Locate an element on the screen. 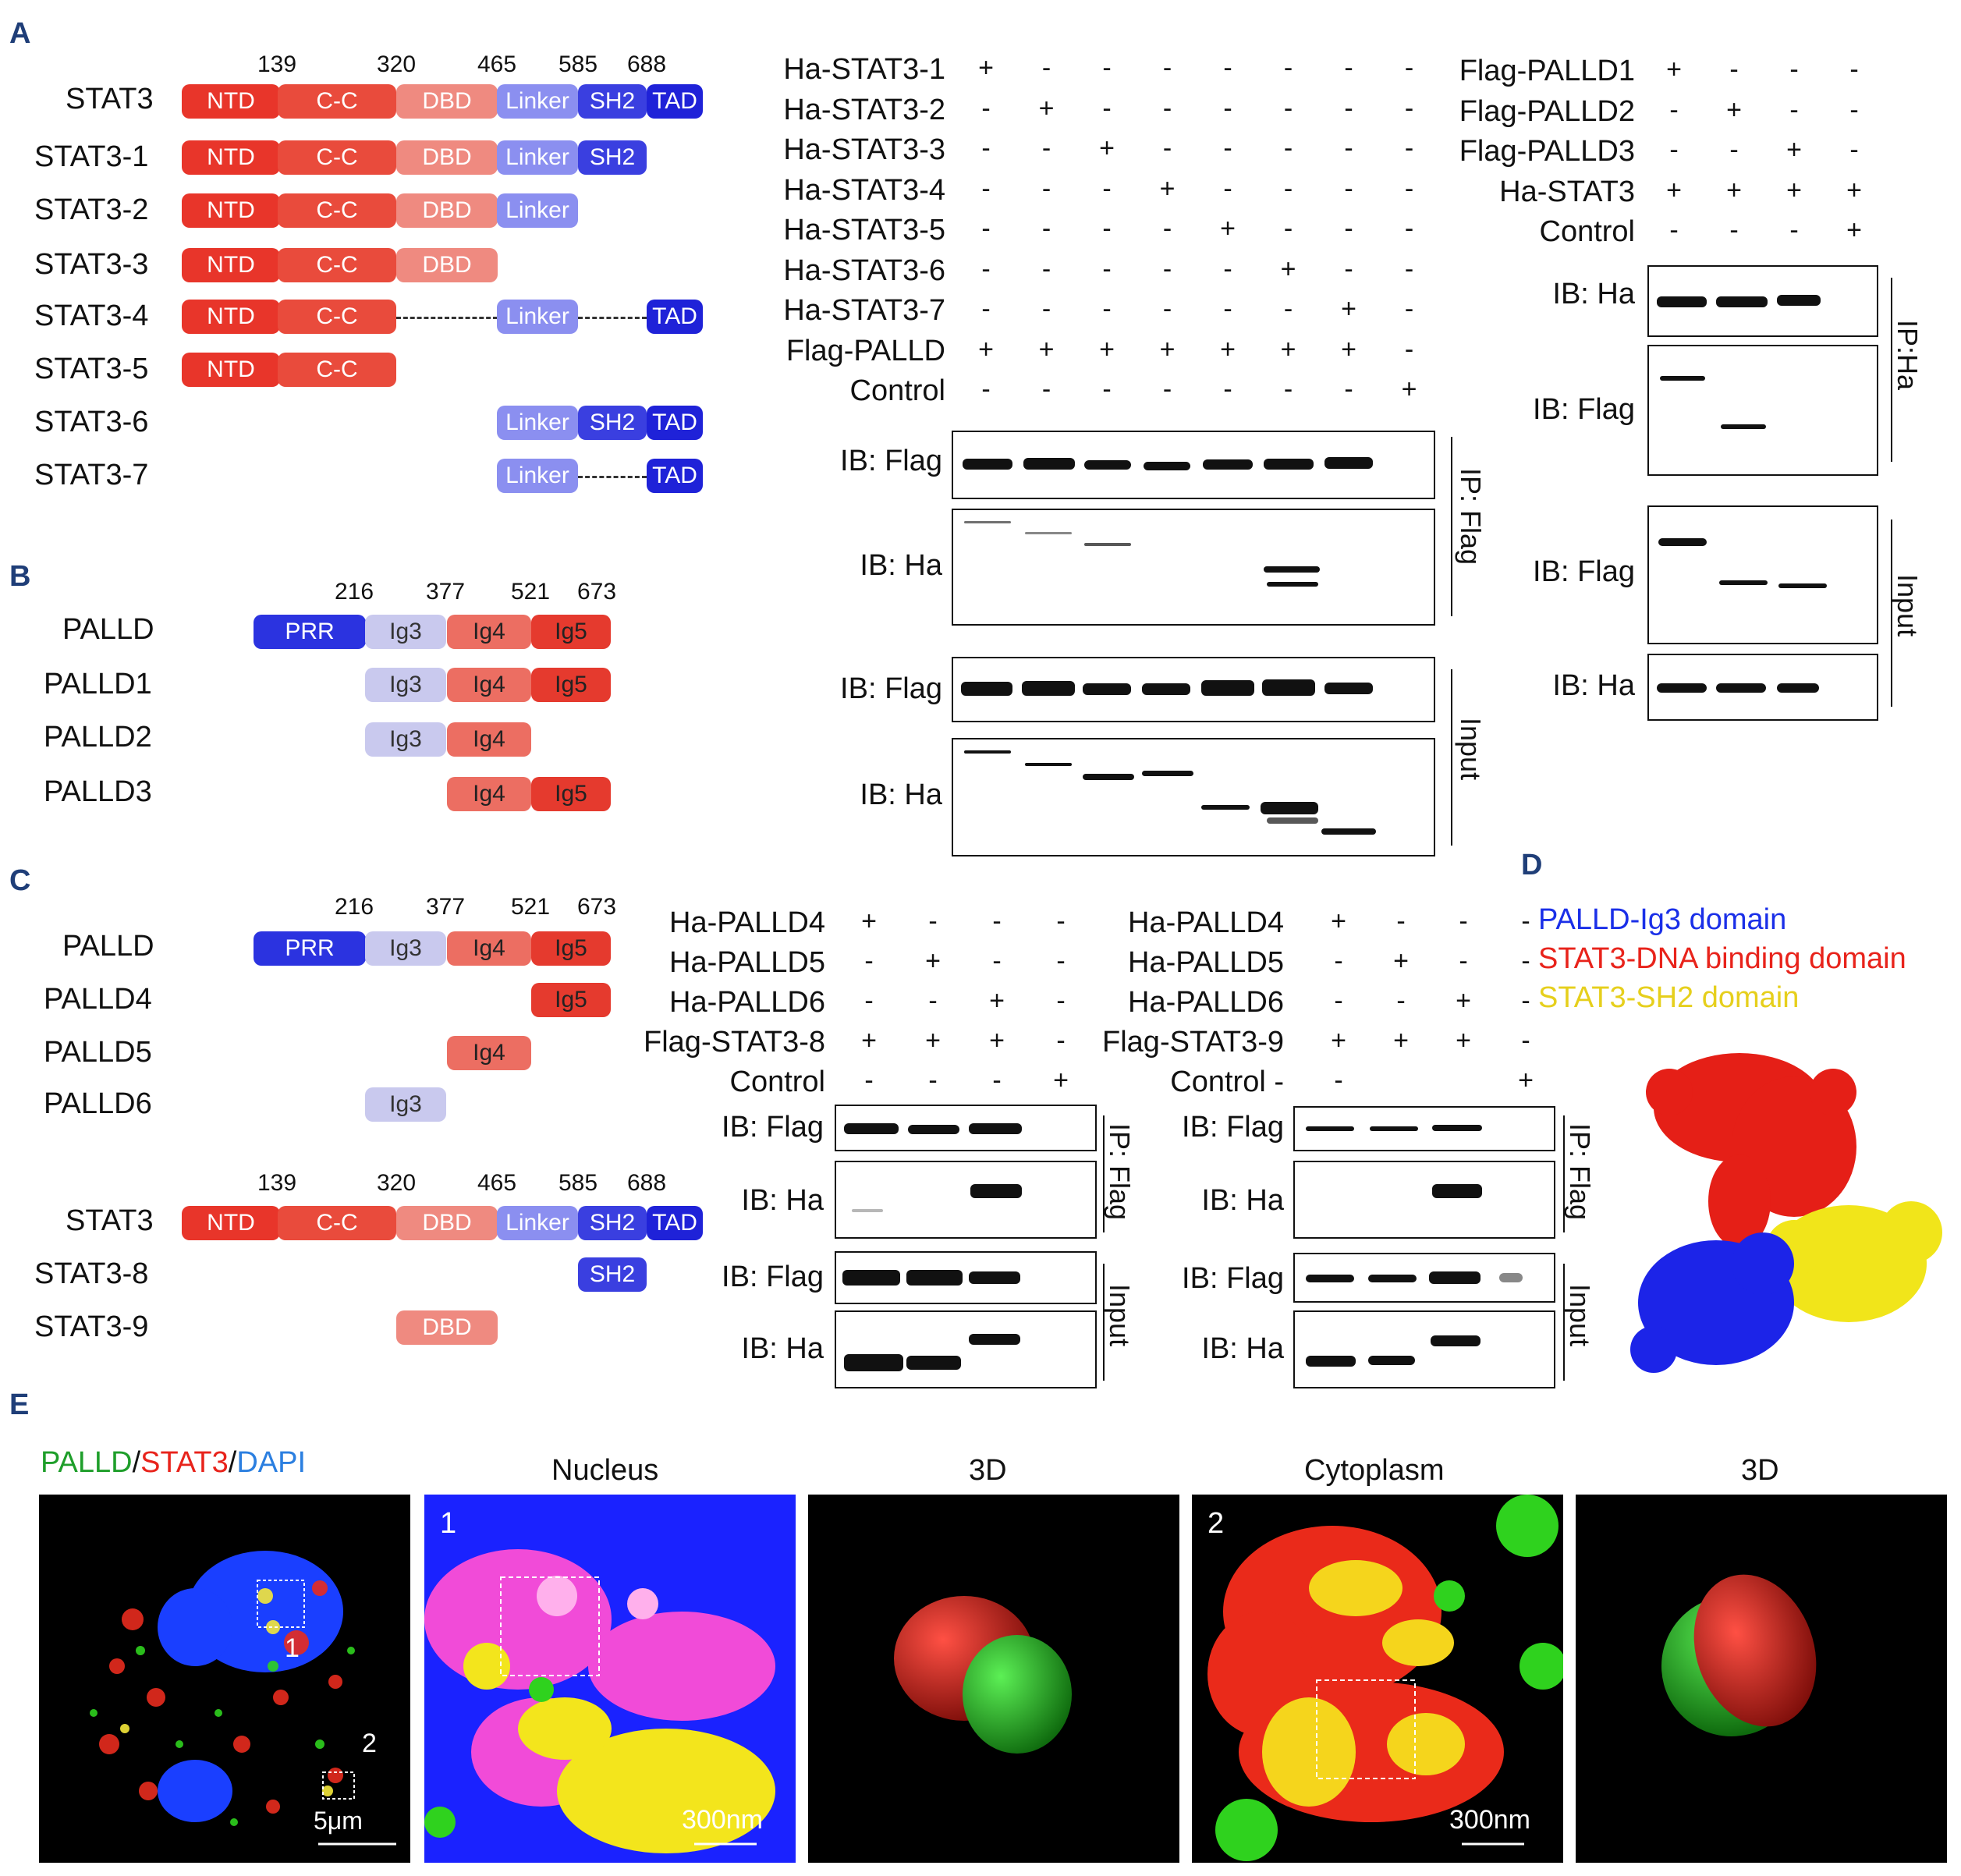  condition-label: Flag-STAT3-9 is located at coordinates (1193, 1043).